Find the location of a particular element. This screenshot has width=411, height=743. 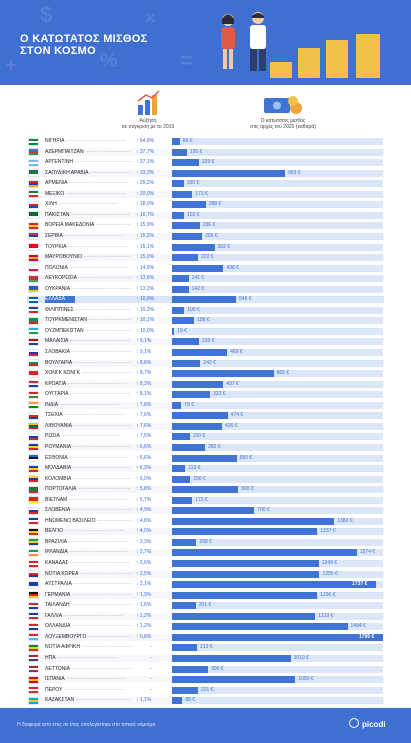

country-name-text: ΟΛΛΑΝΔΙΑ is located at coordinates (58, 626).